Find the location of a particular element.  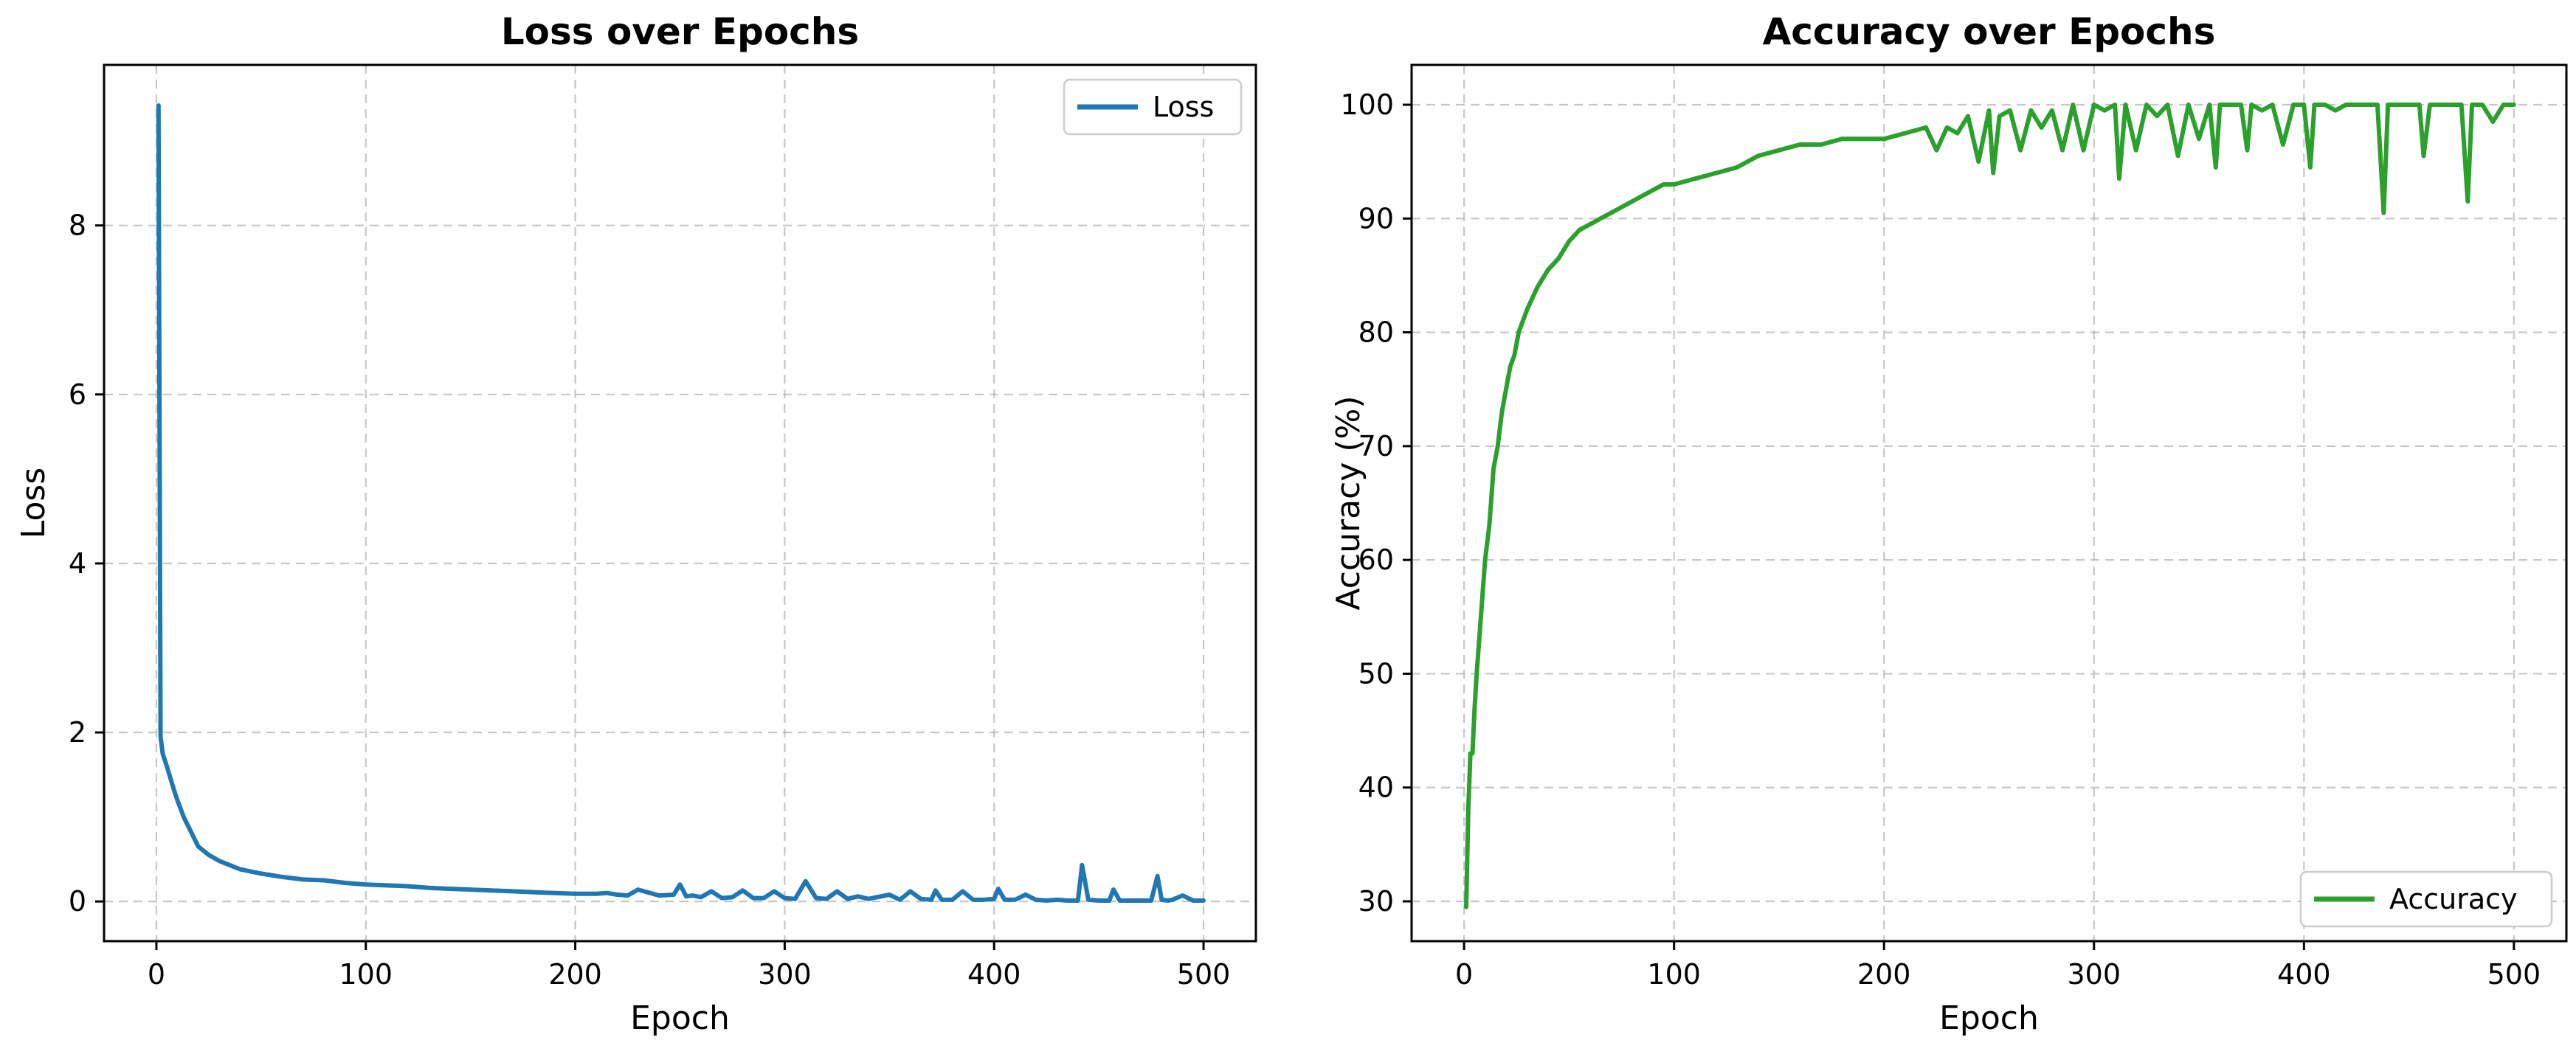

y-tick-label: 2 is located at coordinates (77, 732).